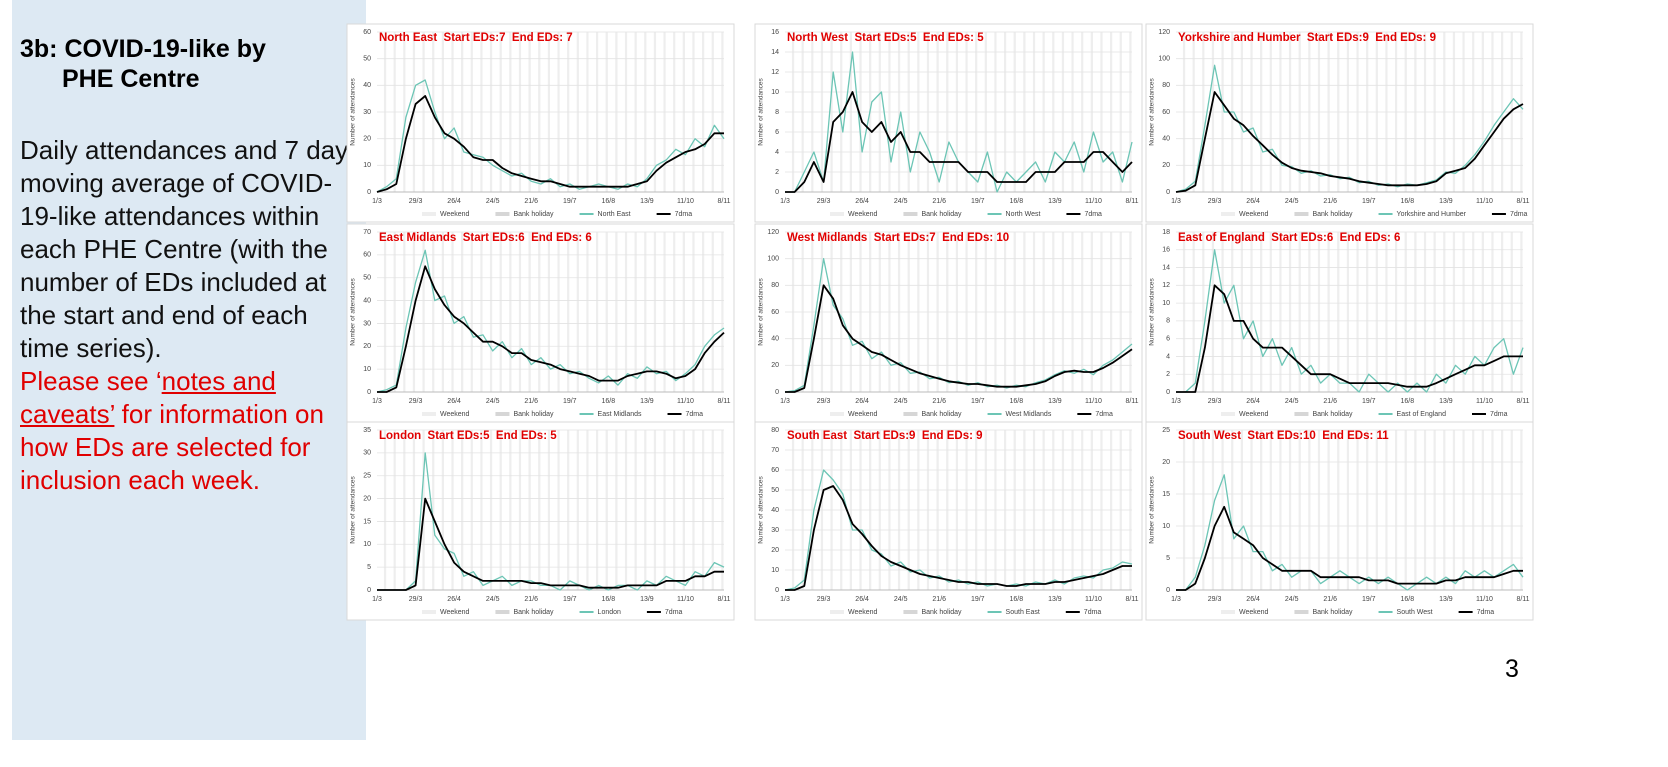  What do you see at coordinates (863, 612) in the screenshot?
I see `legend-label: Weekend` at bounding box center [863, 612].